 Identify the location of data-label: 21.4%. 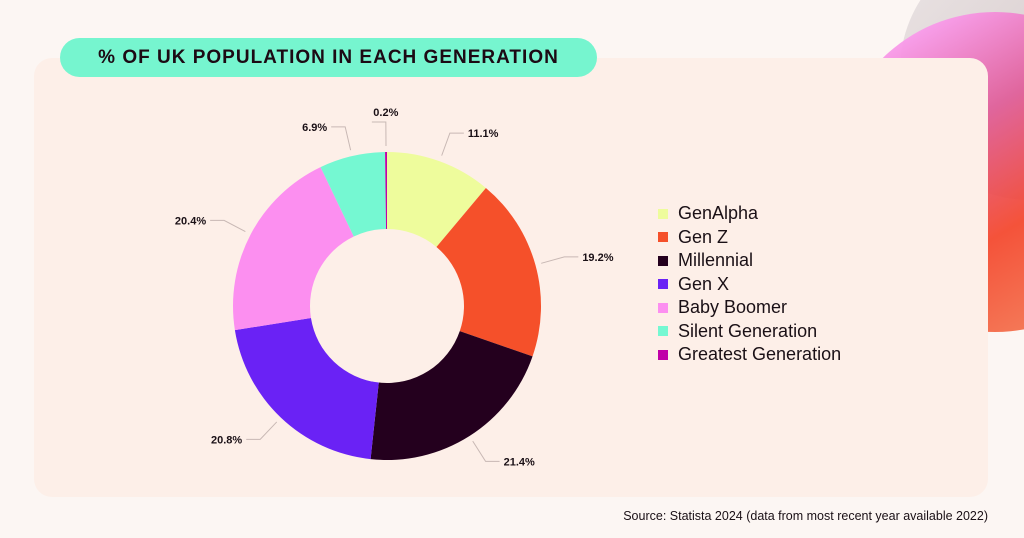
(519, 462).